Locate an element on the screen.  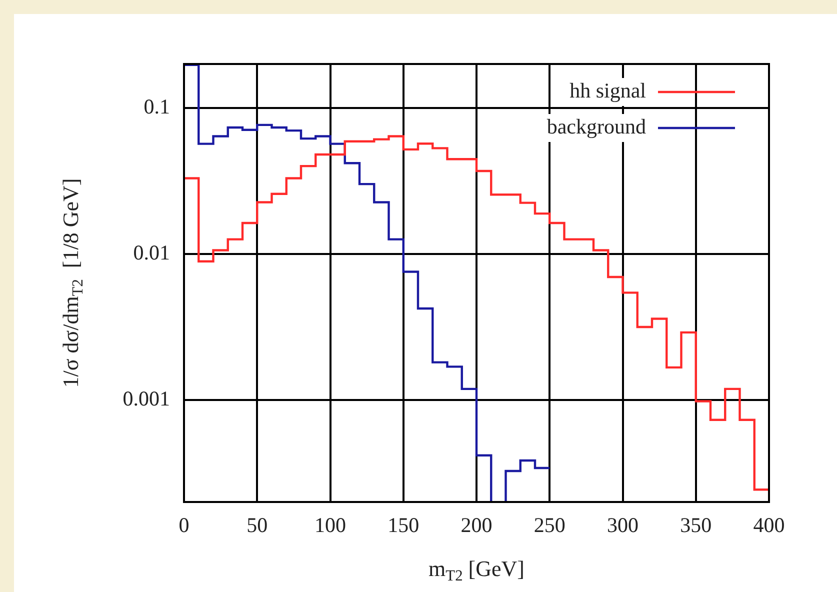
x-tick-label: 200 is located at coordinates (476, 525).